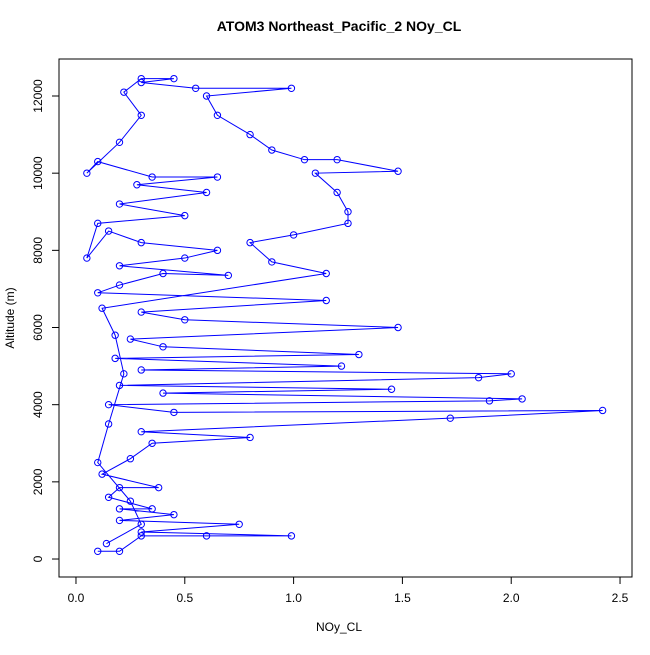 This screenshot has width=650, height=655. What do you see at coordinates (339, 26) in the screenshot?
I see `chart-title: ATOM3 Northeast_Pacific_2 NOy_CL` at bounding box center [339, 26].